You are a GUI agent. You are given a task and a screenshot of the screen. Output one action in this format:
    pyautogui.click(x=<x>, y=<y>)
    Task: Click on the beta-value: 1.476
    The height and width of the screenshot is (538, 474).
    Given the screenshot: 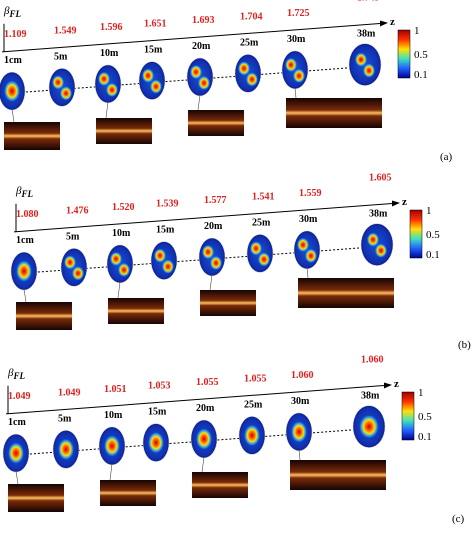 What is the action you would take?
    pyautogui.click(x=77, y=210)
    